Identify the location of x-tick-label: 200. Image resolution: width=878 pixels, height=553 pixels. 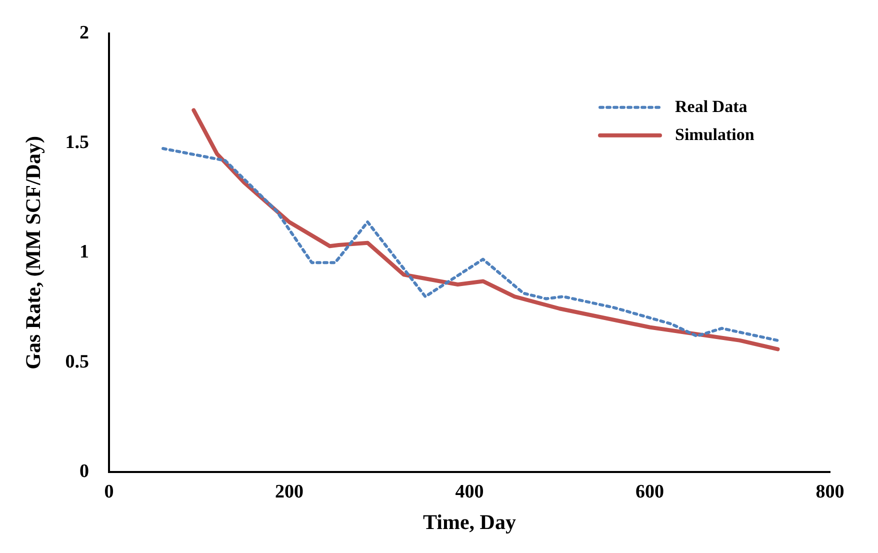
(289, 491).